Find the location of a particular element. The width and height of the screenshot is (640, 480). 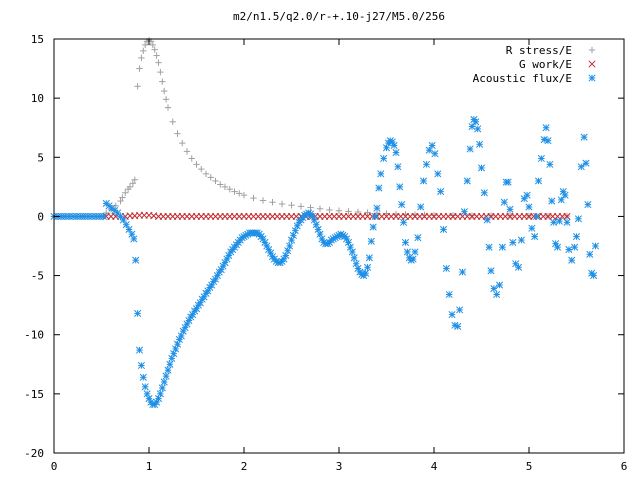

legend-marker is located at coordinates (592, 78).